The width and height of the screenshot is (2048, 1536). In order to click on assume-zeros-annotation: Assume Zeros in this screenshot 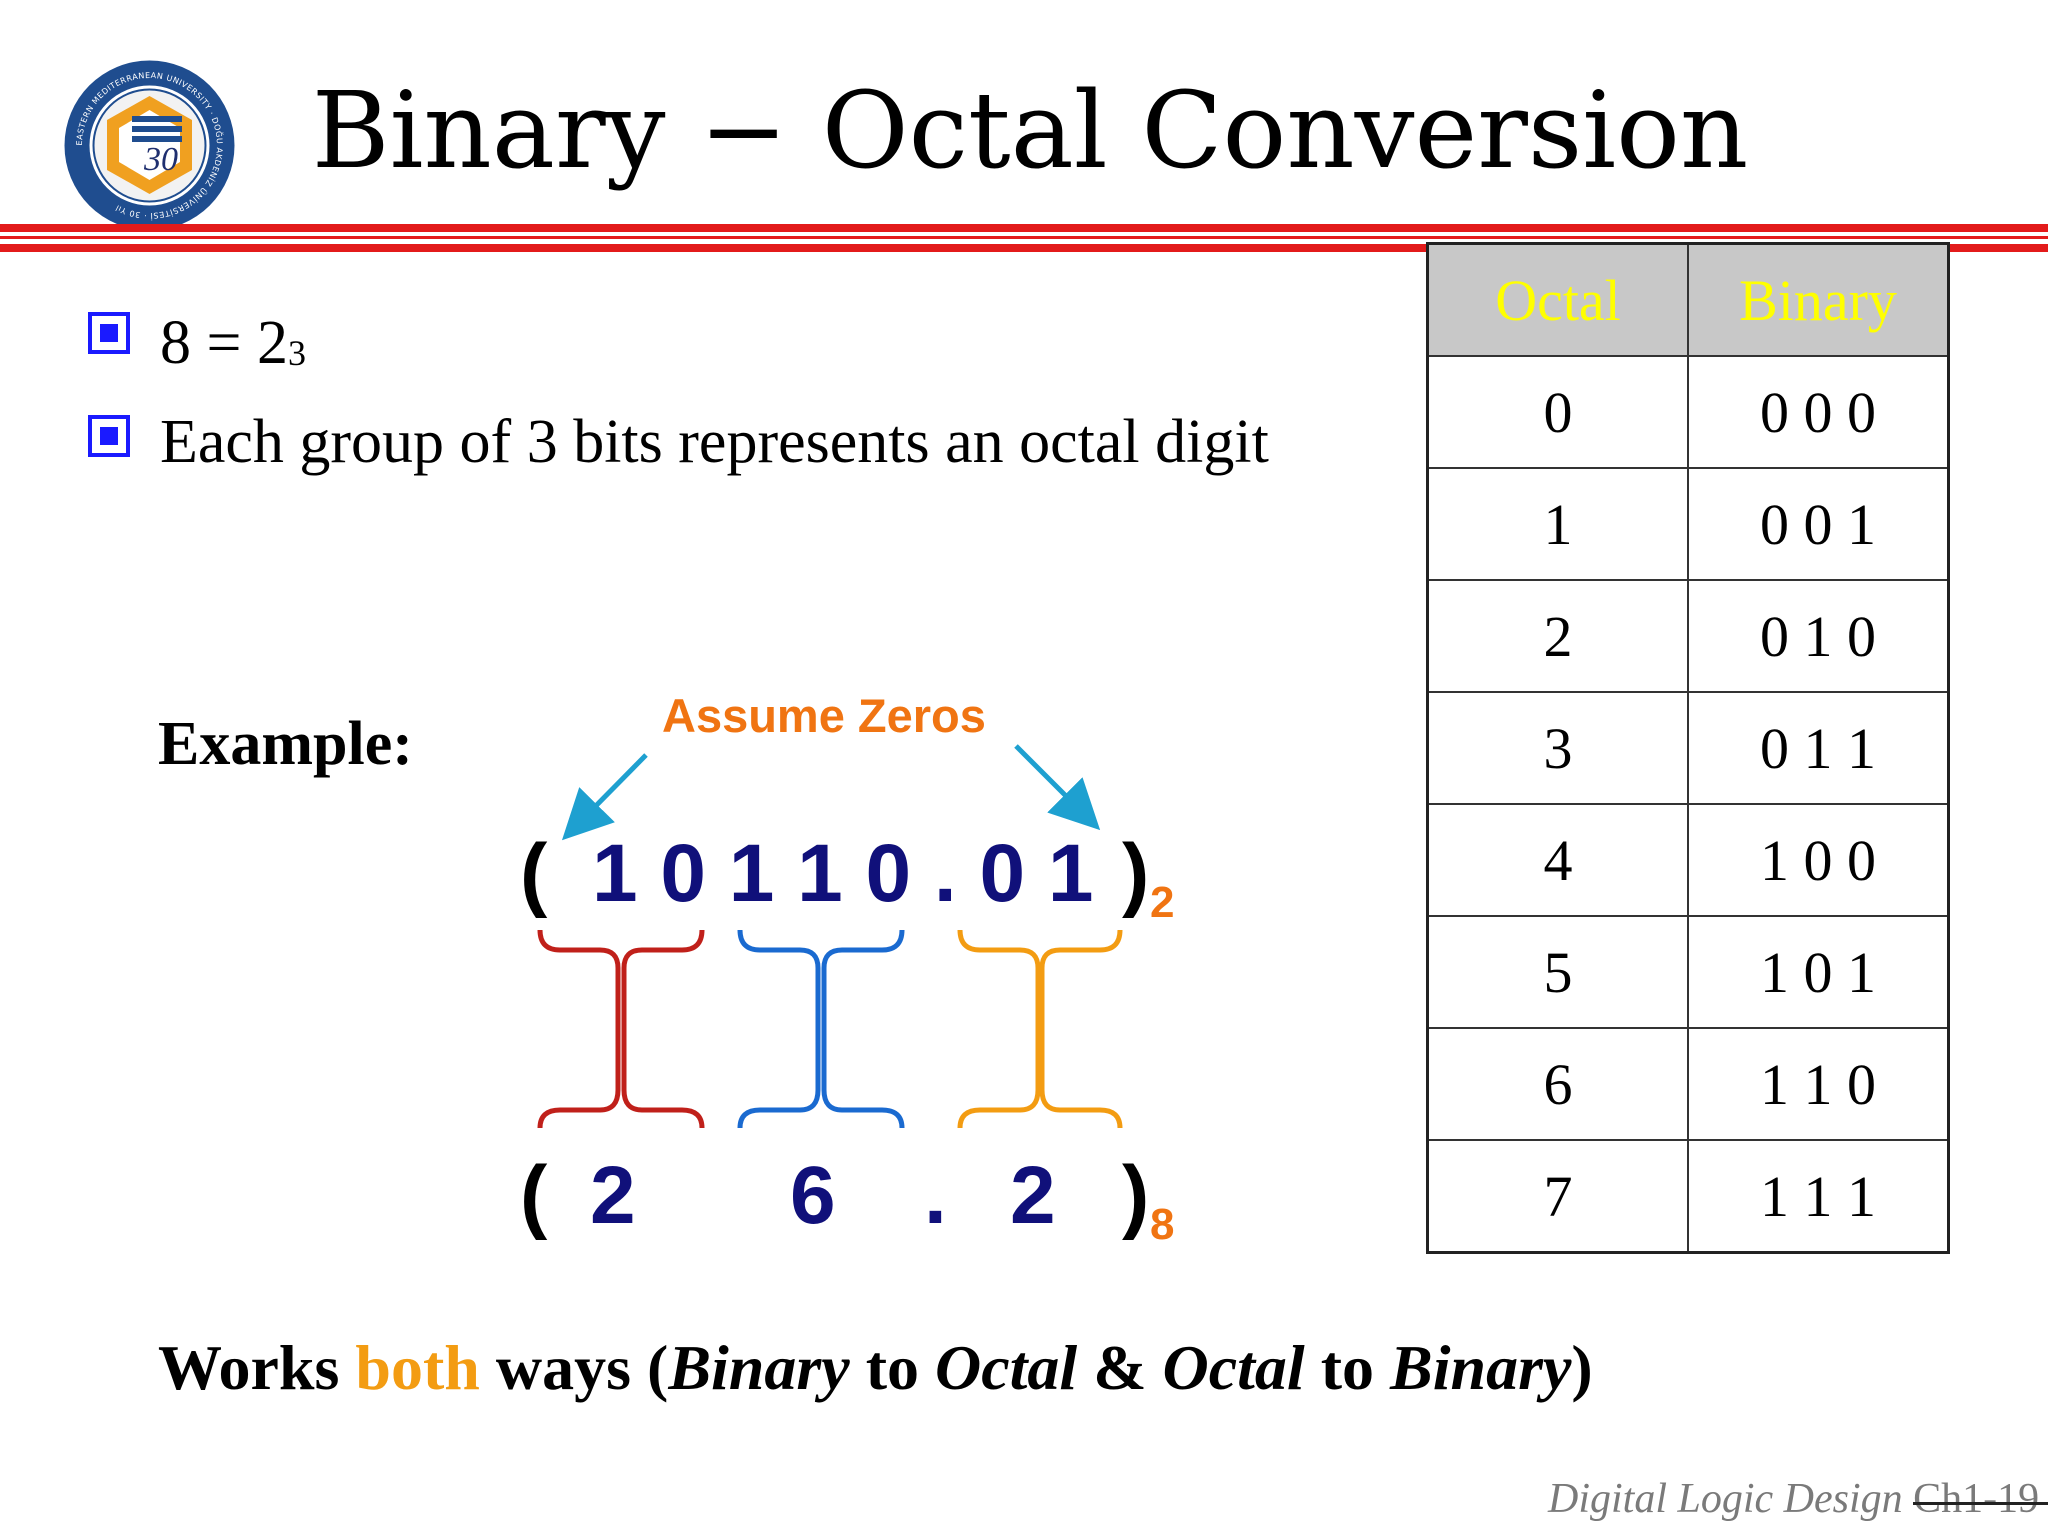, I will do `click(824, 715)`.